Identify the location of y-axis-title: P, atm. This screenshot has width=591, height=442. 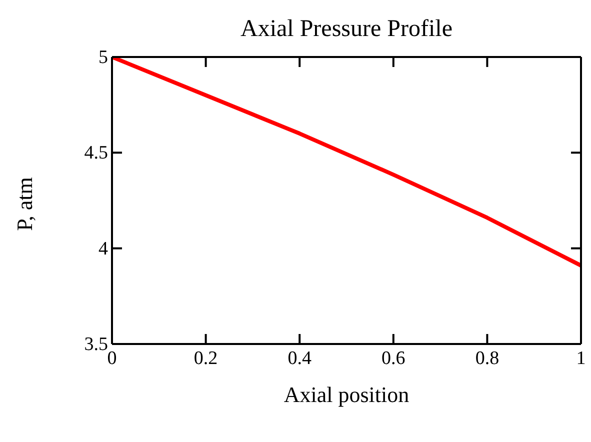
(25, 204).